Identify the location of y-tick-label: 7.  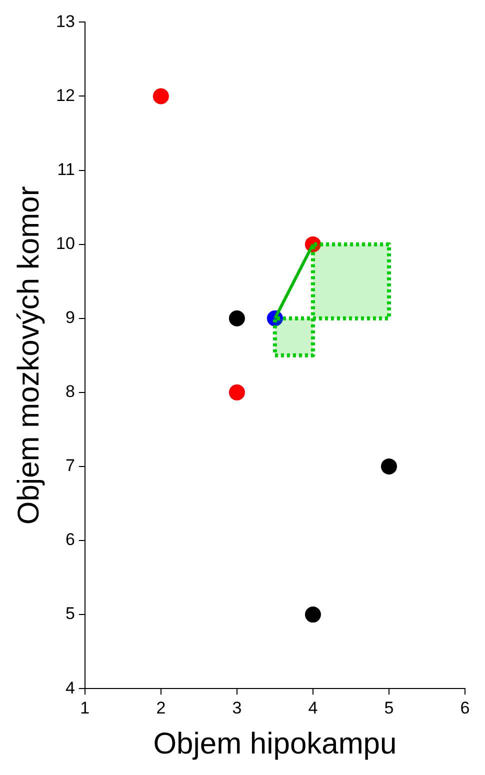
(70, 466).